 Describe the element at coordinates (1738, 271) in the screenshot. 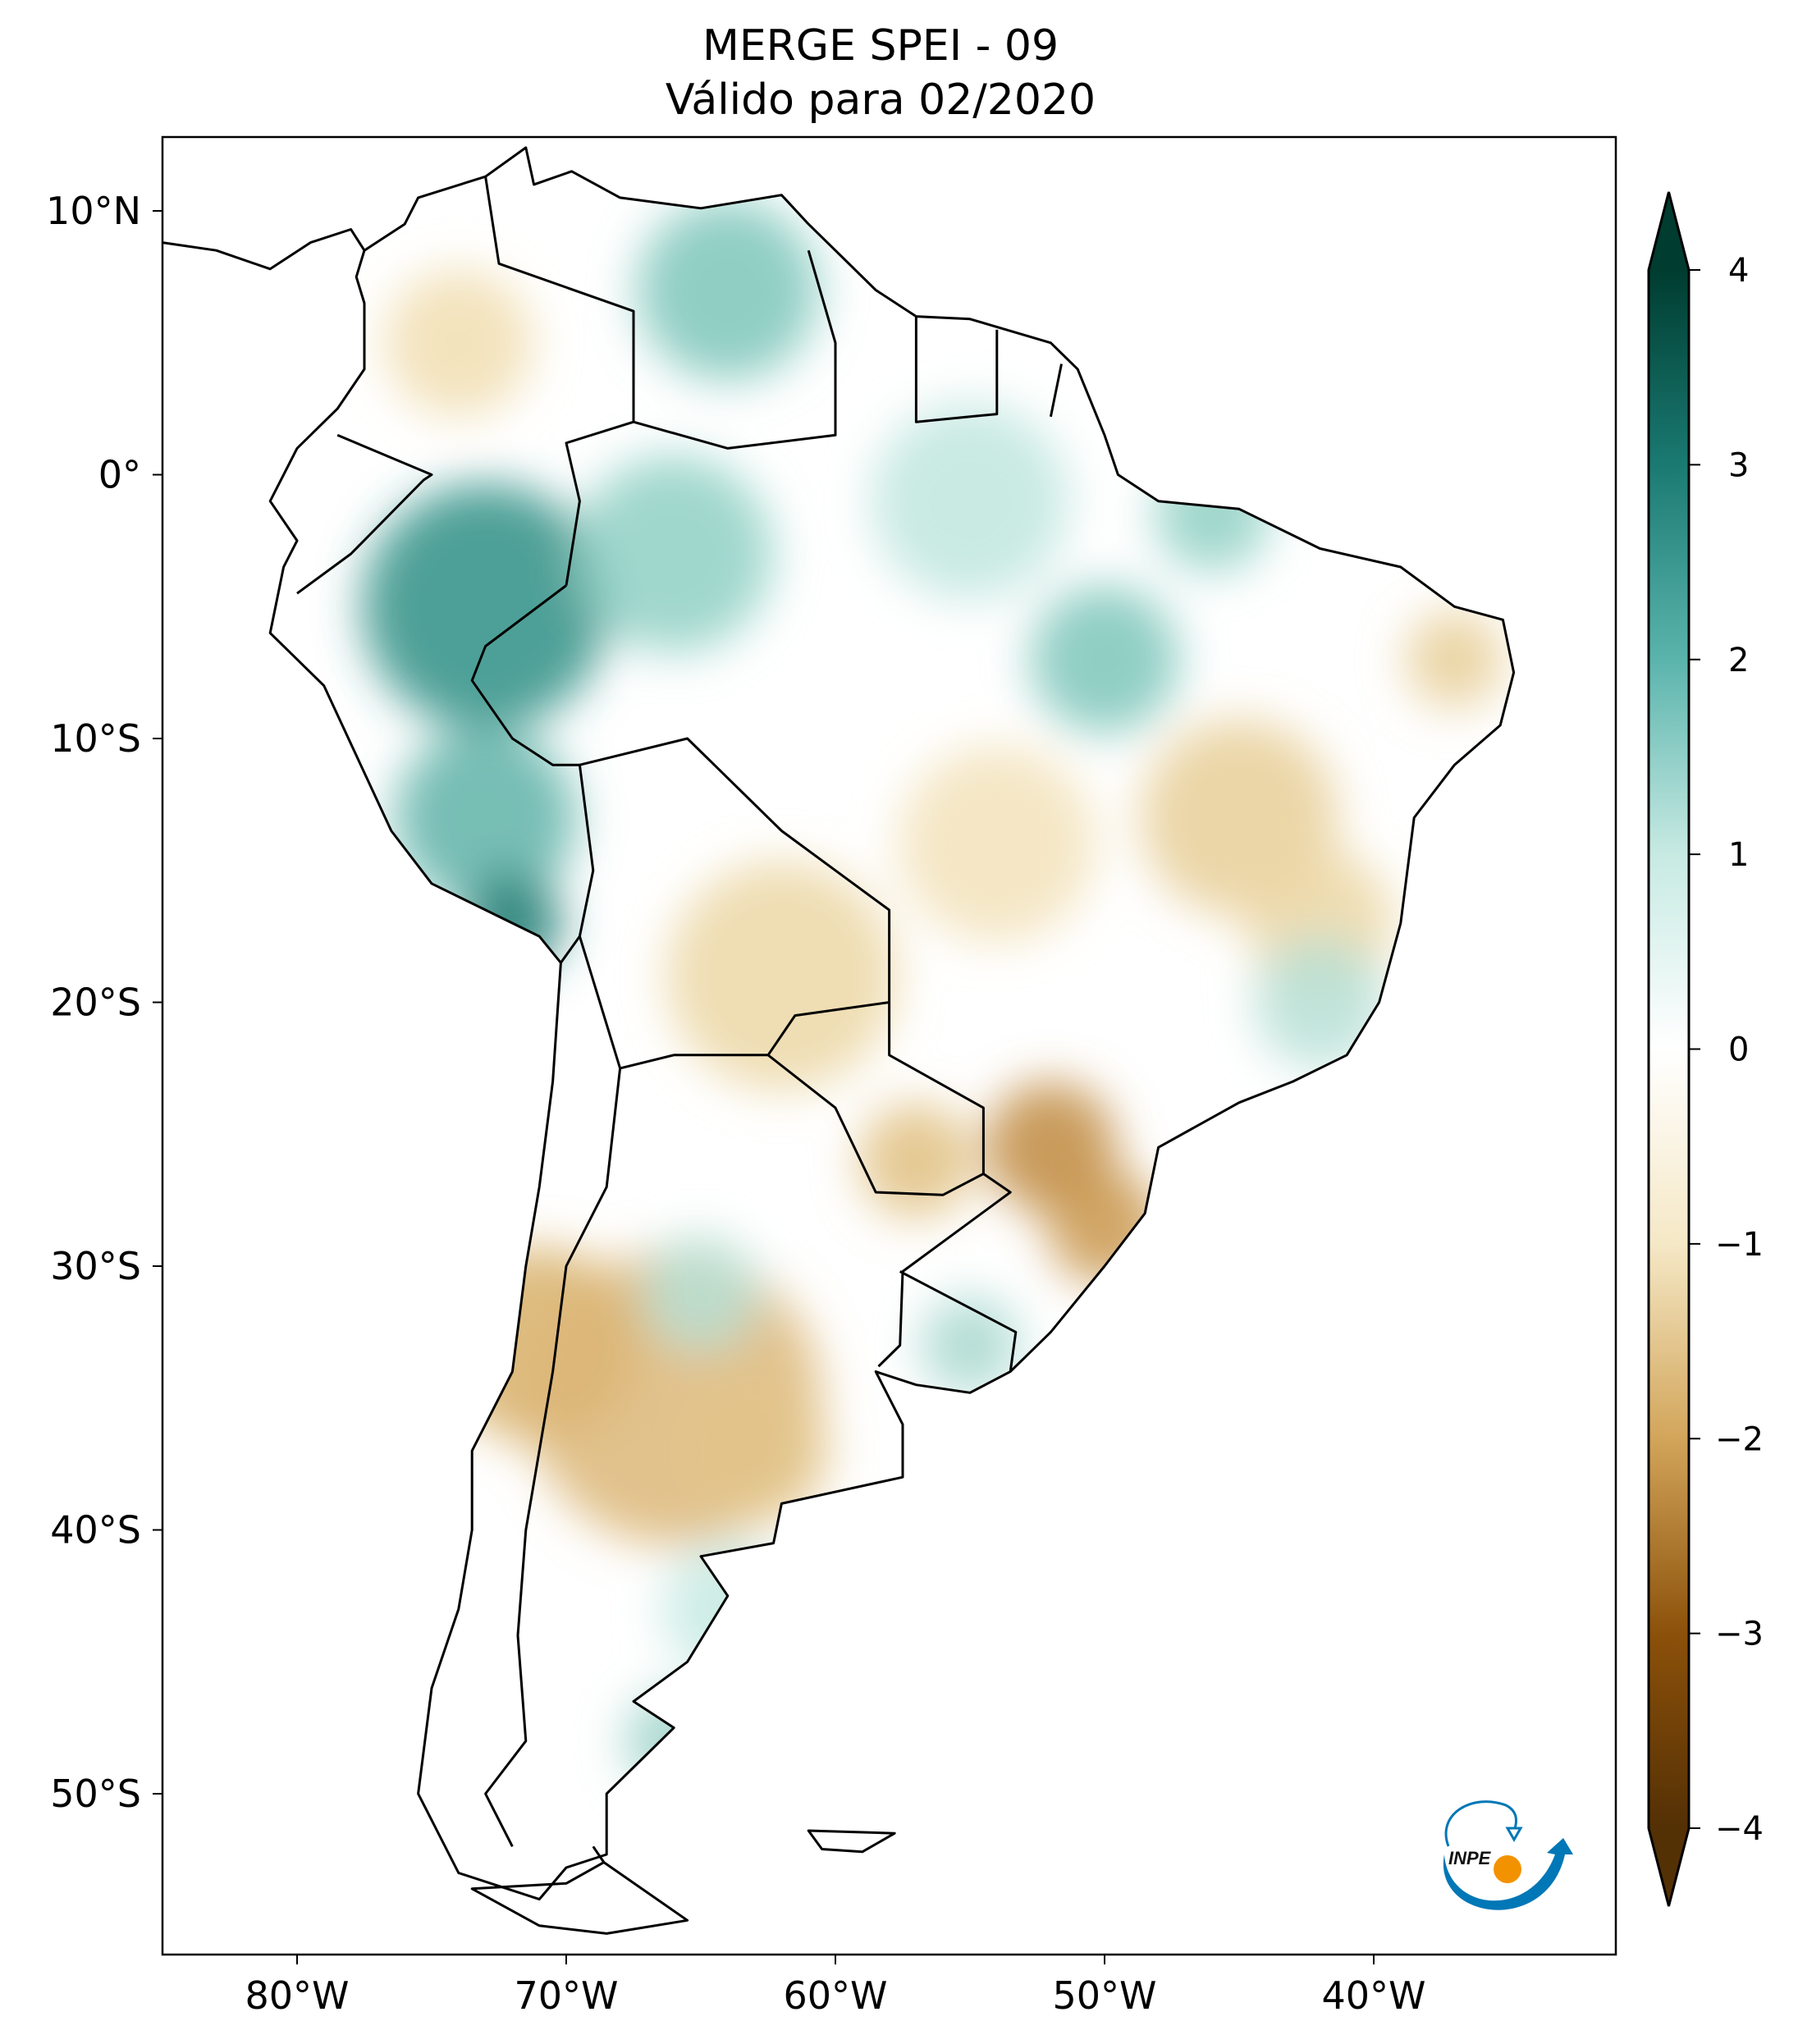

I see `colorbar-tick-label: 4` at that location.